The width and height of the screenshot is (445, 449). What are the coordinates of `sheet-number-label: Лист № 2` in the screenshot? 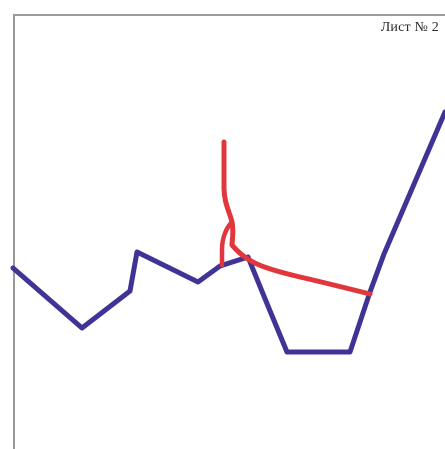 It's located at (409, 27).